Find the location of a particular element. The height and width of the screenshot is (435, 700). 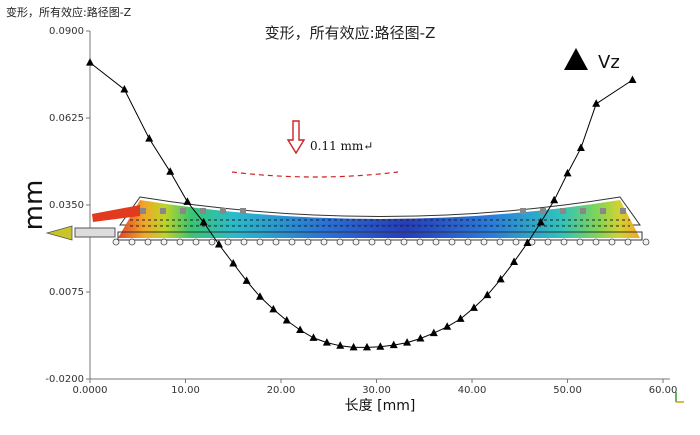

x-axis-label: 长度 [mm] is located at coordinates (380, 406).